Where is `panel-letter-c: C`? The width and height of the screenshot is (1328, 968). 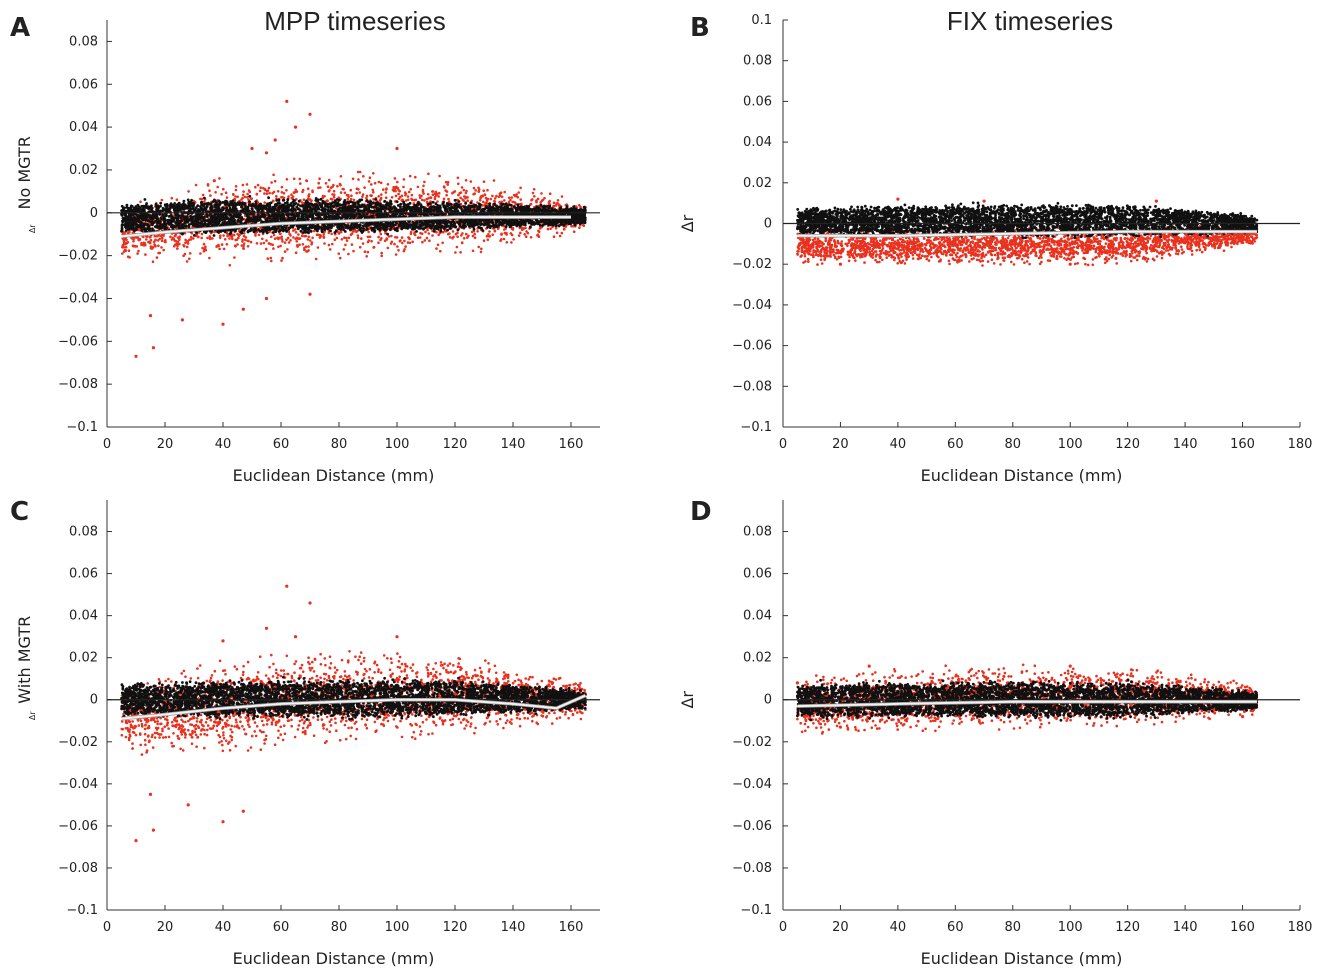 panel-letter-c: C is located at coordinates (19, 512).